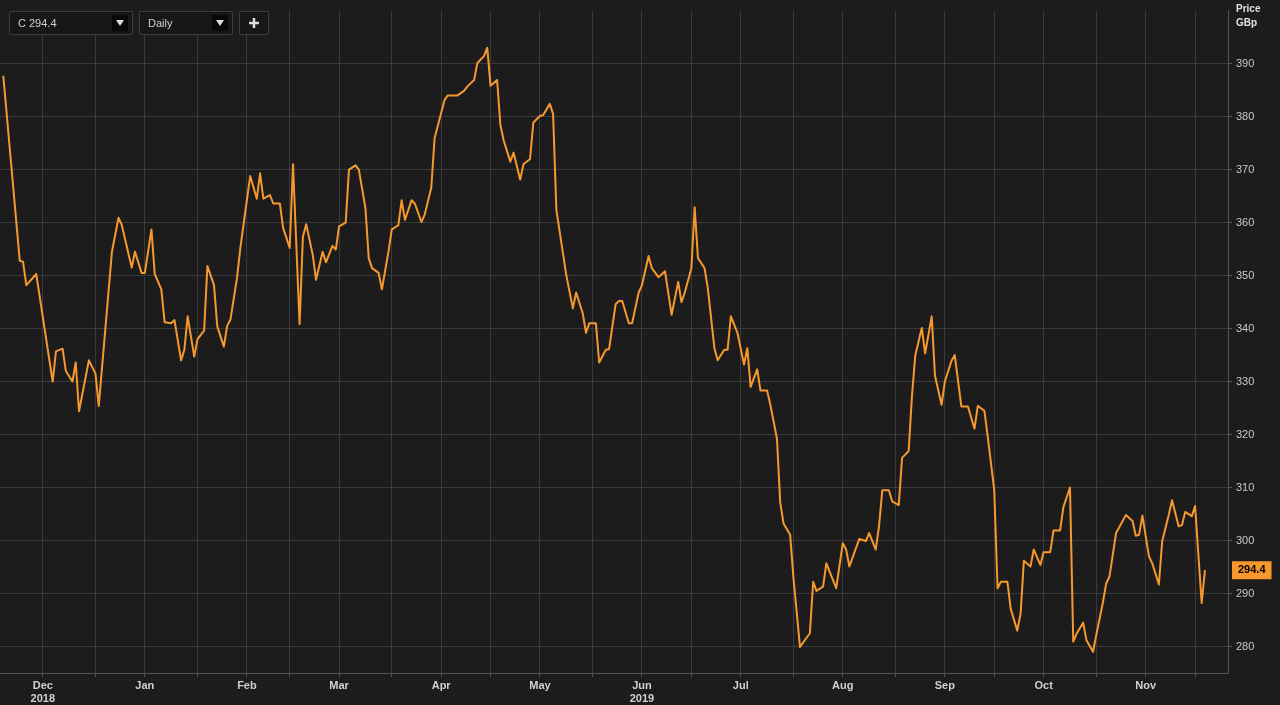 This screenshot has height=705, width=1280. I want to click on y-tick-label: 320, so click(1245, 433).